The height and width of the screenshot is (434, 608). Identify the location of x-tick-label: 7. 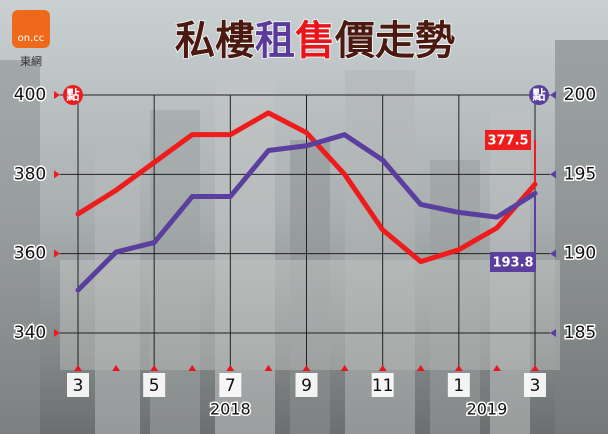
(230, 386).